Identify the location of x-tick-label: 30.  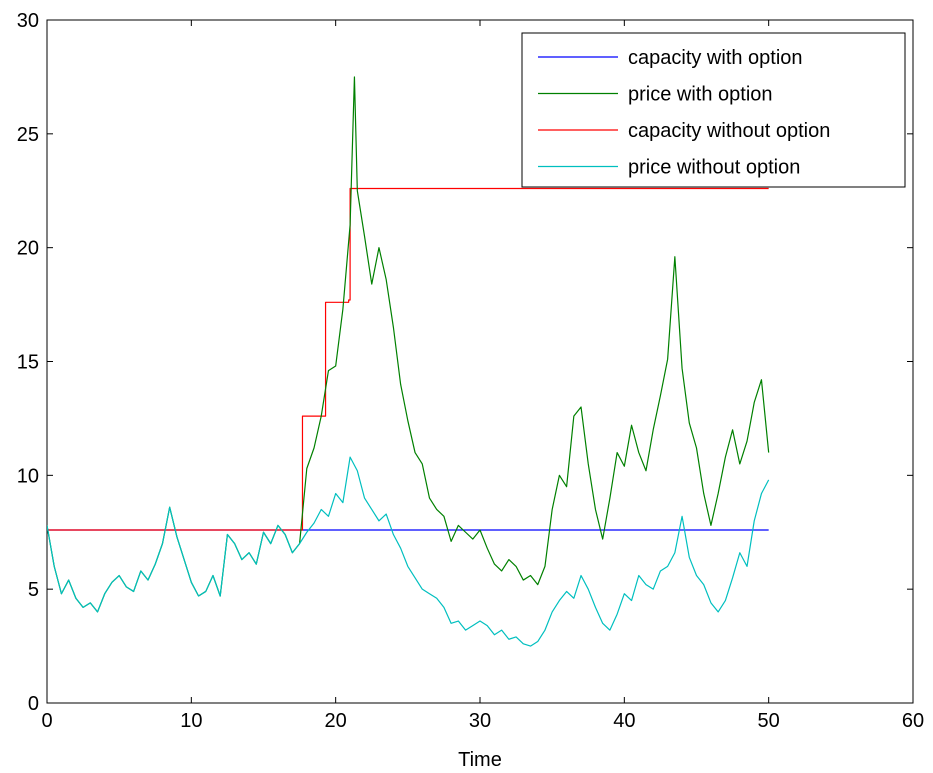
(480, 721).